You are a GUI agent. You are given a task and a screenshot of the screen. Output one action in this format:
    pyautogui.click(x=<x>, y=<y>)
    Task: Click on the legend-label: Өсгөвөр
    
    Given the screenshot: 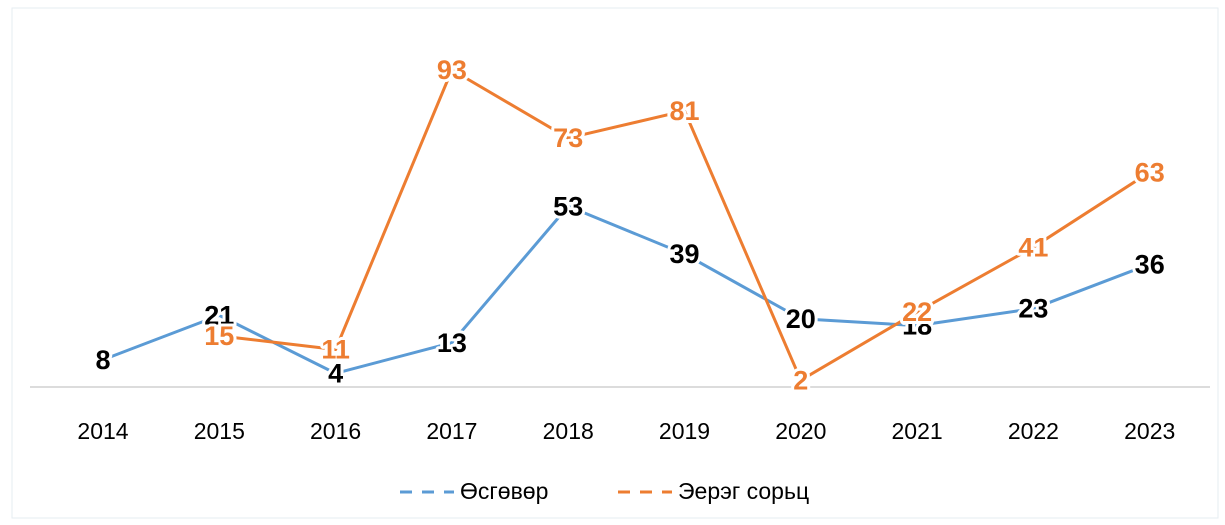 What is the action you would take?
    pyautogui.click(x=504, y=491)
    